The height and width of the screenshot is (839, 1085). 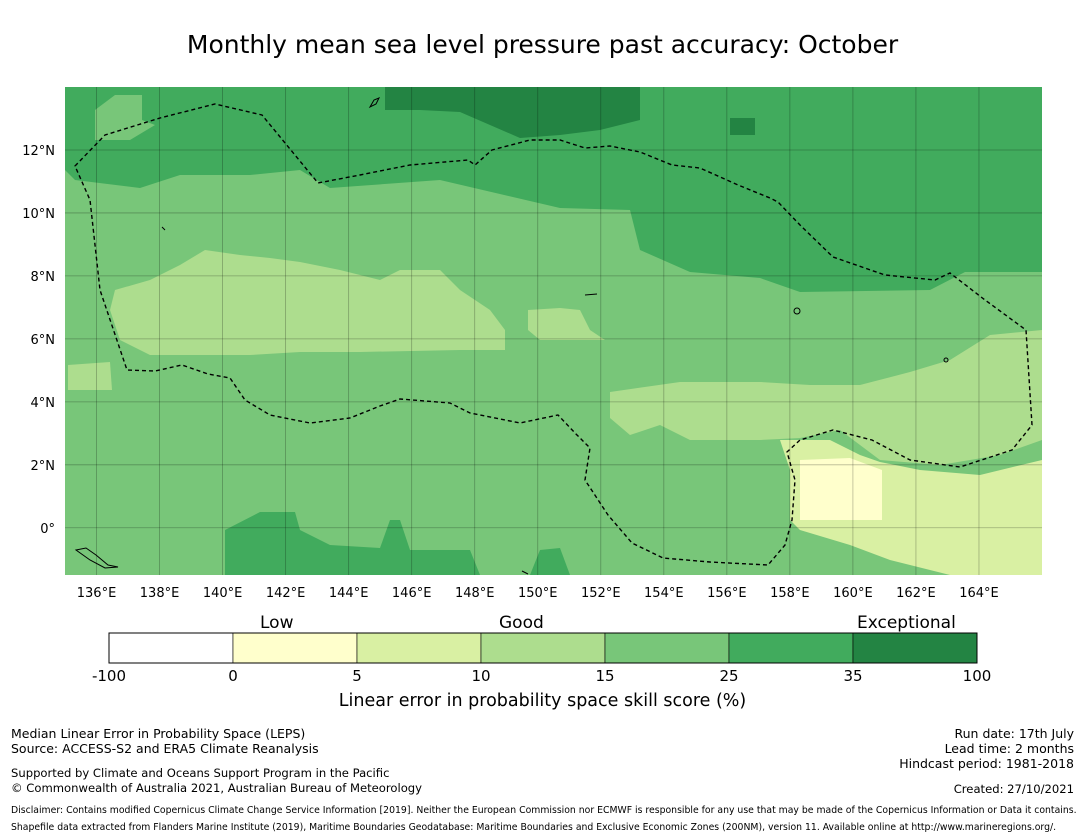 What do you see at coordinates (790, 593) in the screenshot?
I see `lon-tick-label: 158°E` at bounding box center [790, 593].